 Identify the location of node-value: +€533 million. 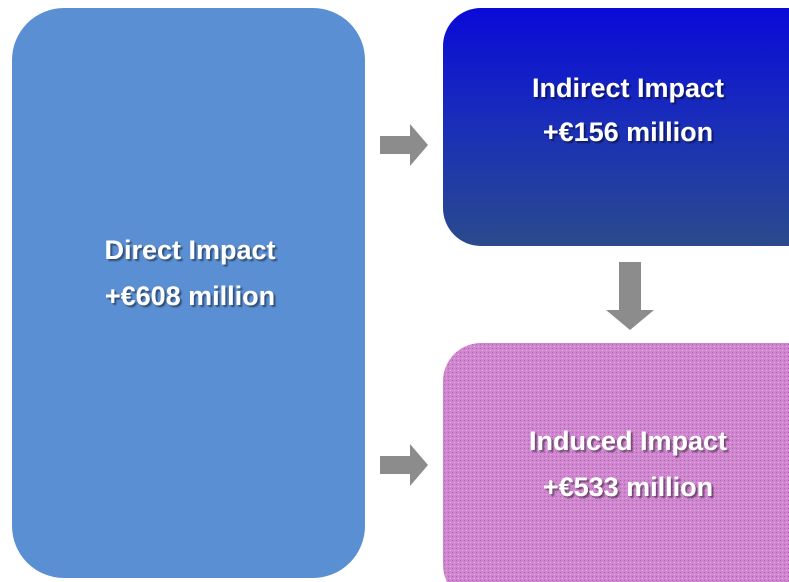
(628, 487).